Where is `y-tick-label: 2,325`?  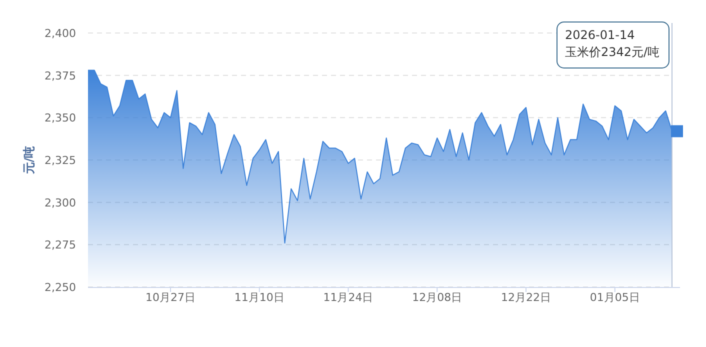
y-tick-label: 2,325 is located at coordinates (60, 160).